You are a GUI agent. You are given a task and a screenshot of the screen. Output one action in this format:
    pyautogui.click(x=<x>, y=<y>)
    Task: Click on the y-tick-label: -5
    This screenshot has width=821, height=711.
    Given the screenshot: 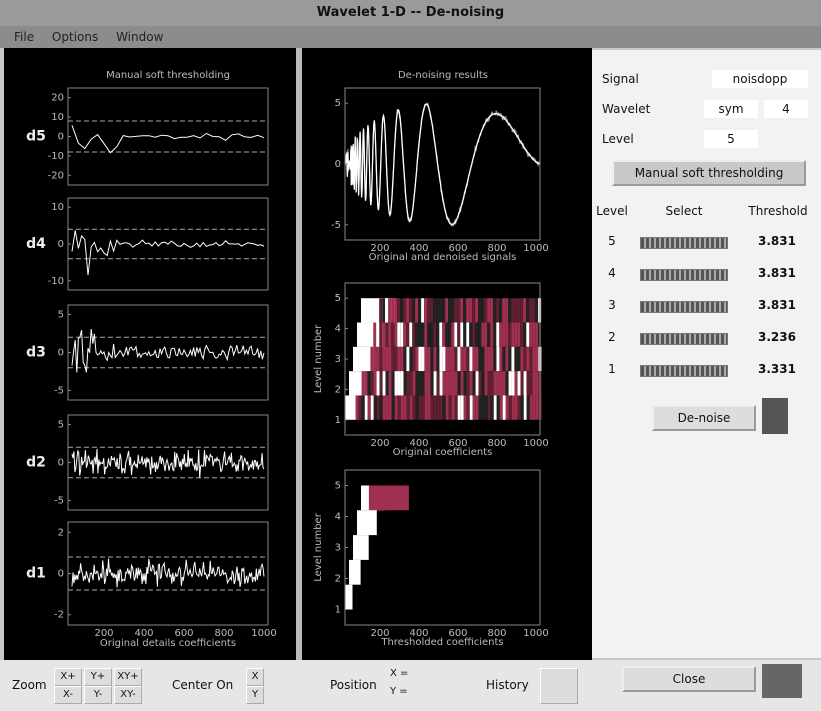 What is the action you would take?
    pyautogui.click(x=59, y=501)
    